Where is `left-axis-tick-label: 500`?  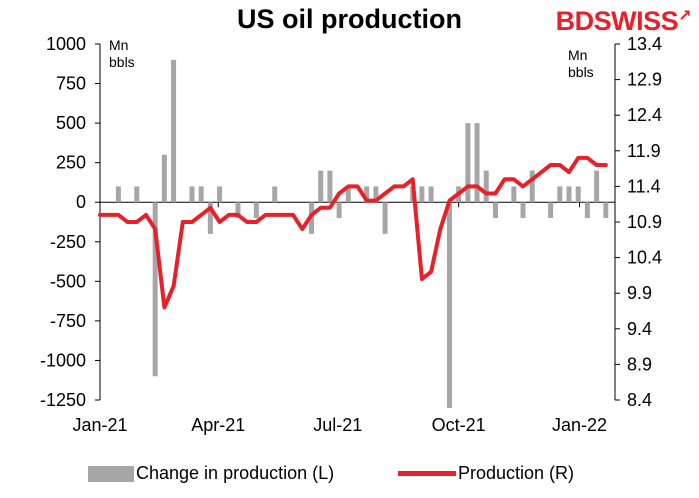 left-axis-tick-label: 500 is located at coordinates (71, 123).